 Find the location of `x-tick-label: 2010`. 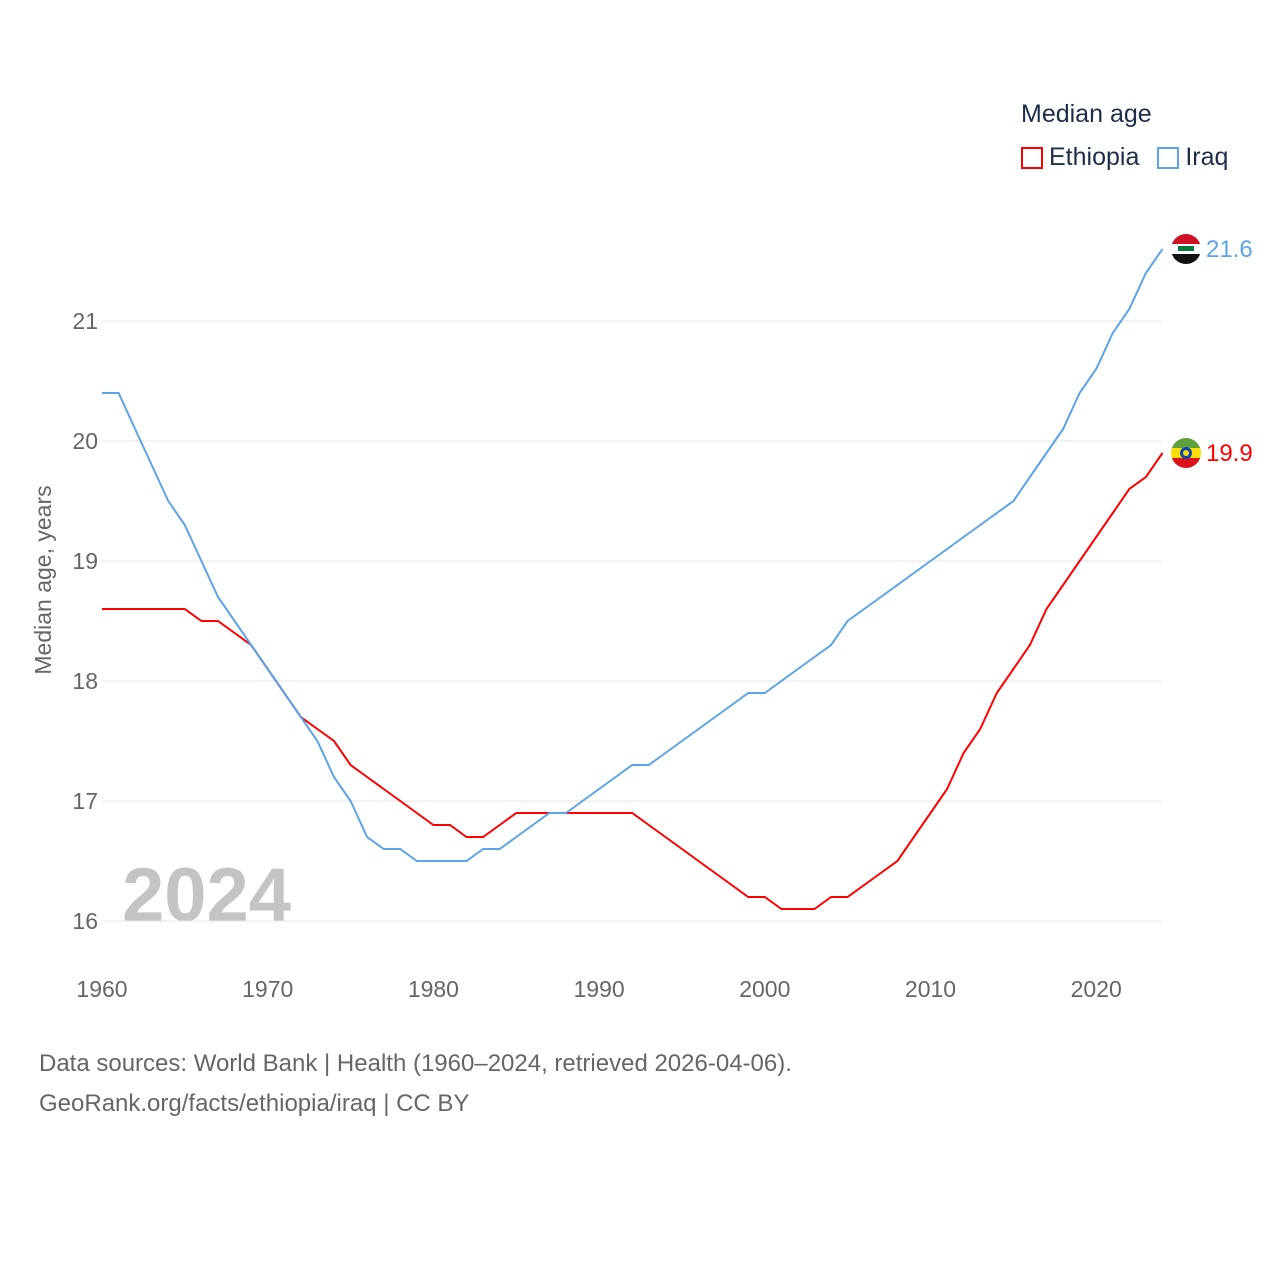

x-tick-label: 2010 is located at coordinates (930, 989).